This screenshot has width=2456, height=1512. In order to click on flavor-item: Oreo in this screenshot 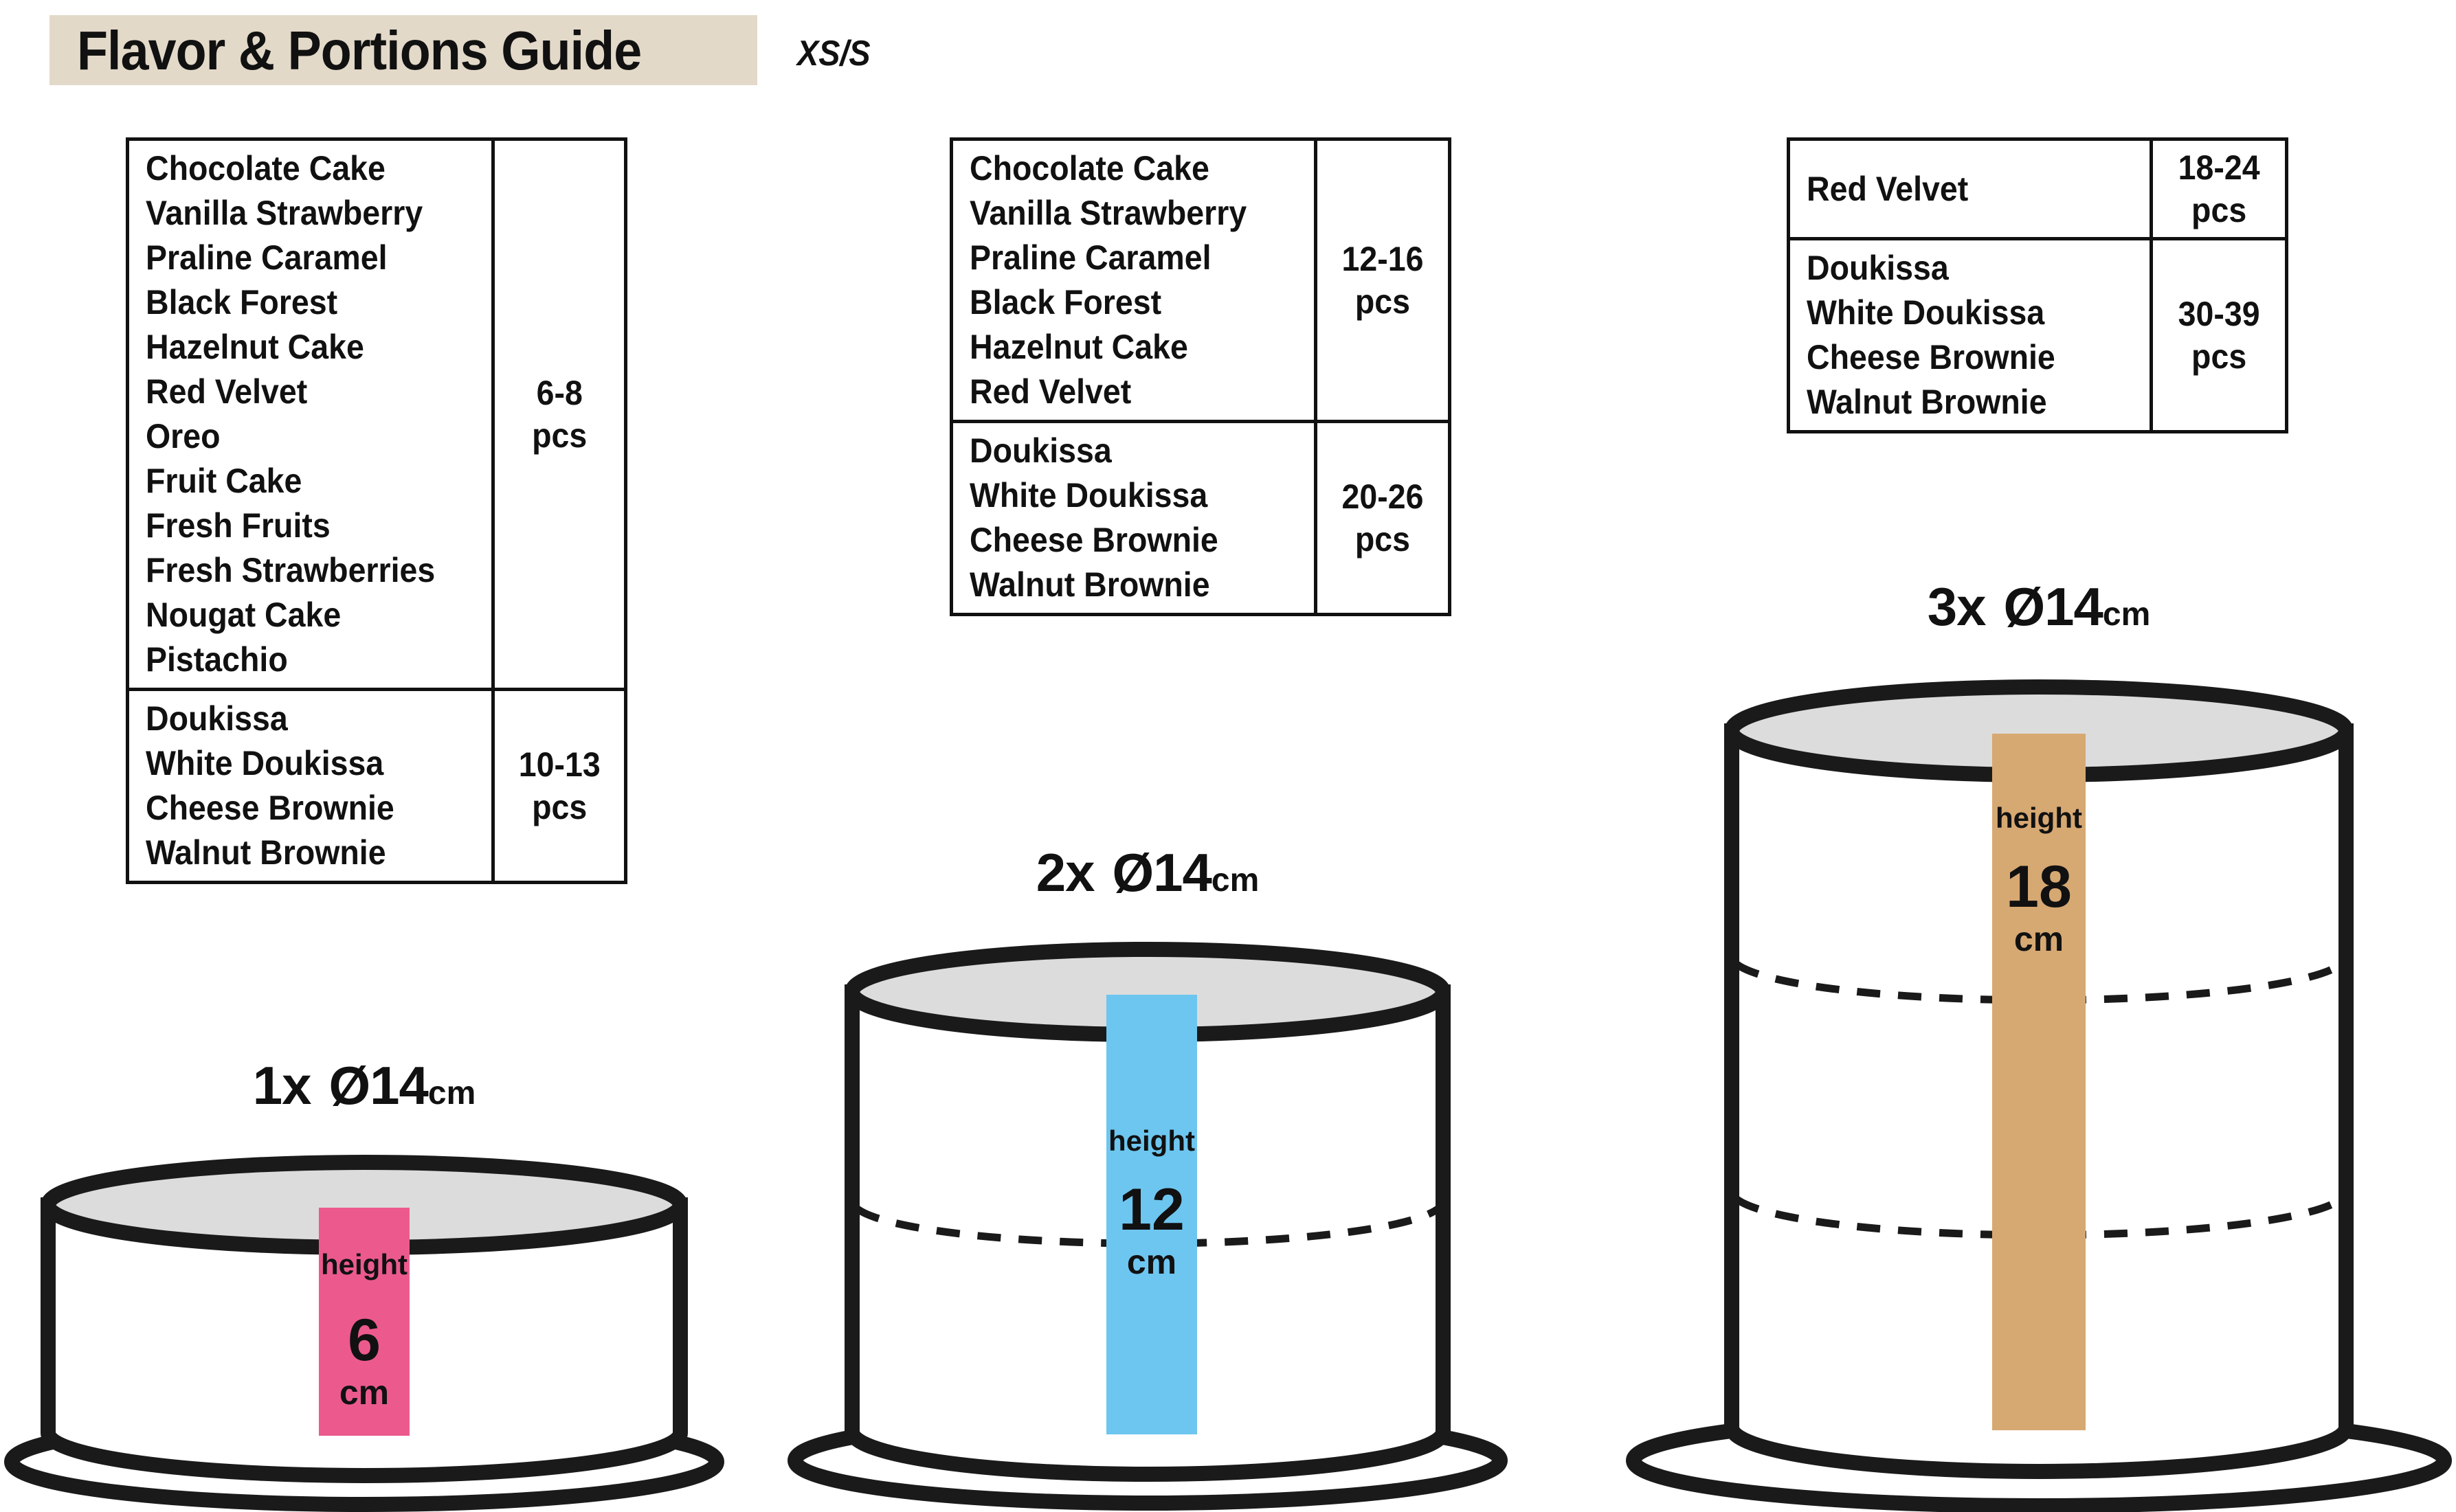, I will do `click(183, 436)`.